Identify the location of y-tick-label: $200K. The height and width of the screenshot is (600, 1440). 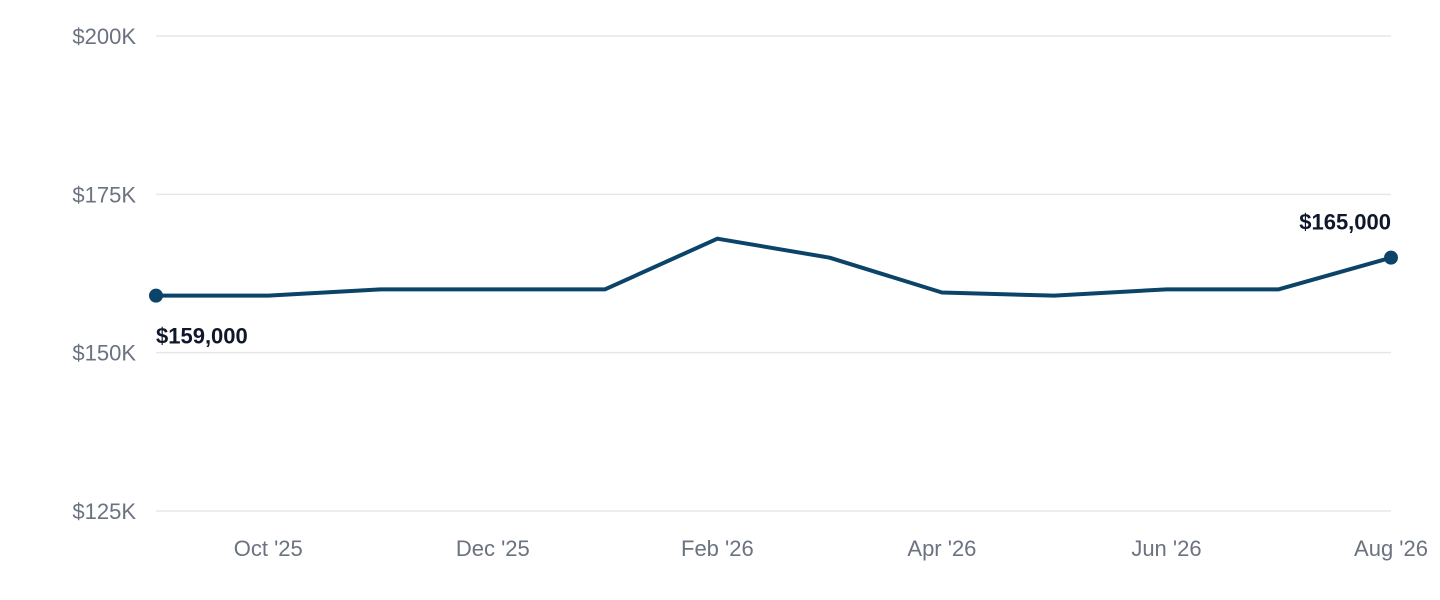
(104, 36).